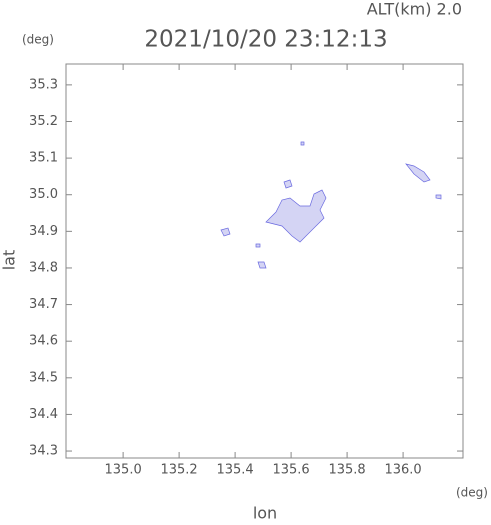  What do you see at coordinates (43, 84) in the screenshot?
I see `y-tick-label: 35.3` at bounding box center [43, 84].